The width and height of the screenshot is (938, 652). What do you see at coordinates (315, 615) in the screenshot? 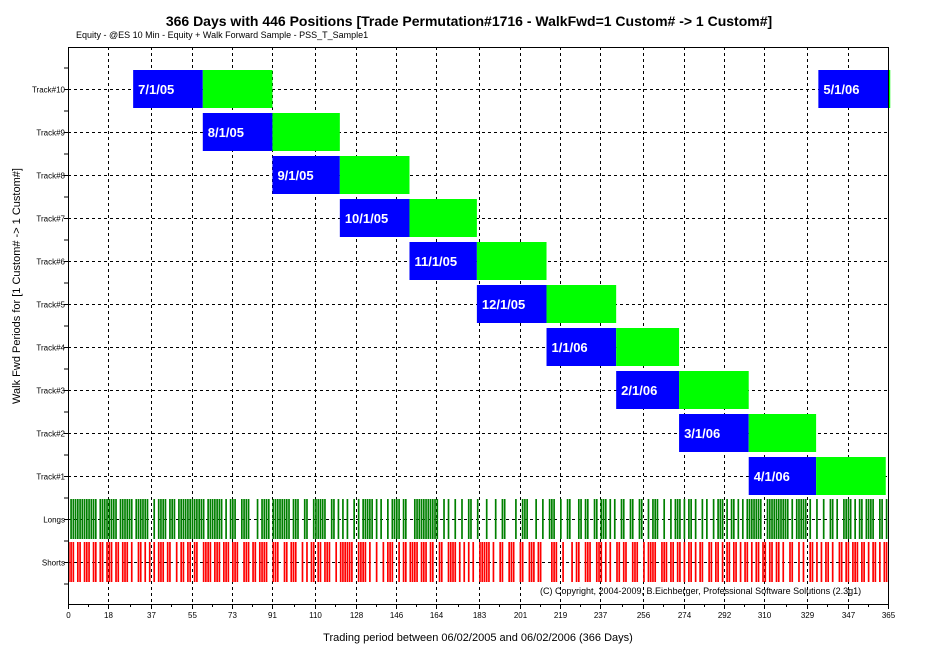
I see `x-tick-label: 110` at bounding box center [315, 615].